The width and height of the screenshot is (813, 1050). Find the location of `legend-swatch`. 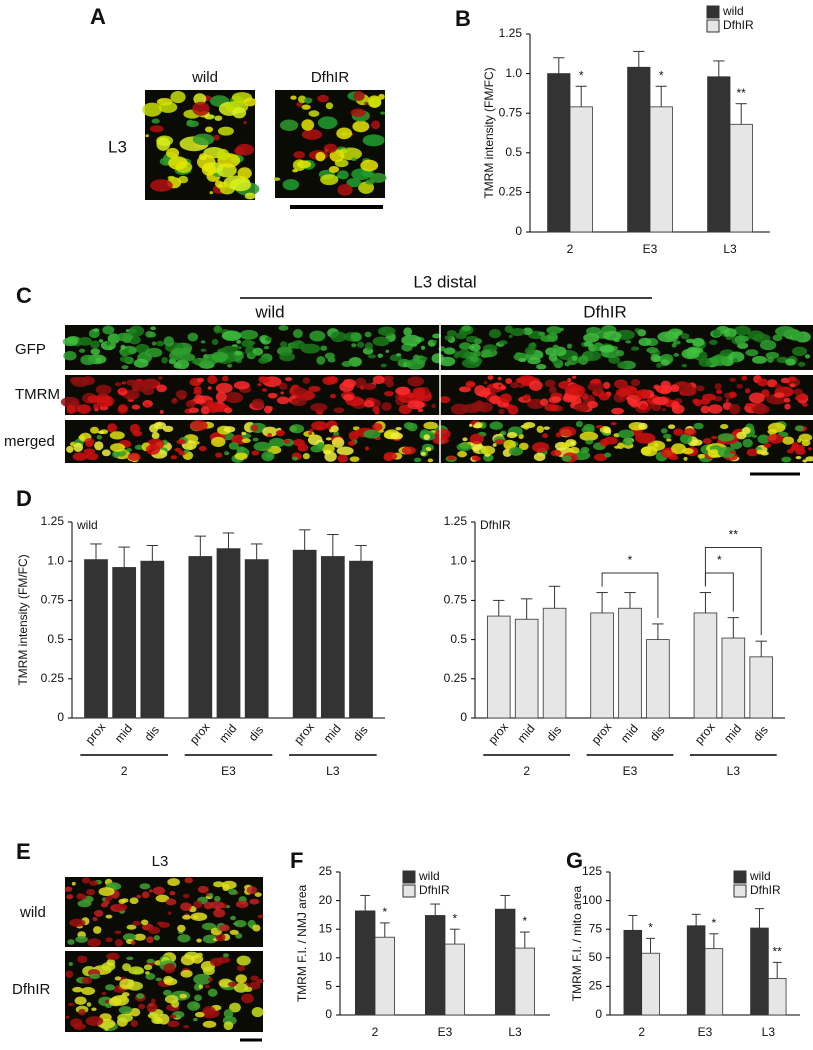

legend-swatch is located at coordinates (740, 891).